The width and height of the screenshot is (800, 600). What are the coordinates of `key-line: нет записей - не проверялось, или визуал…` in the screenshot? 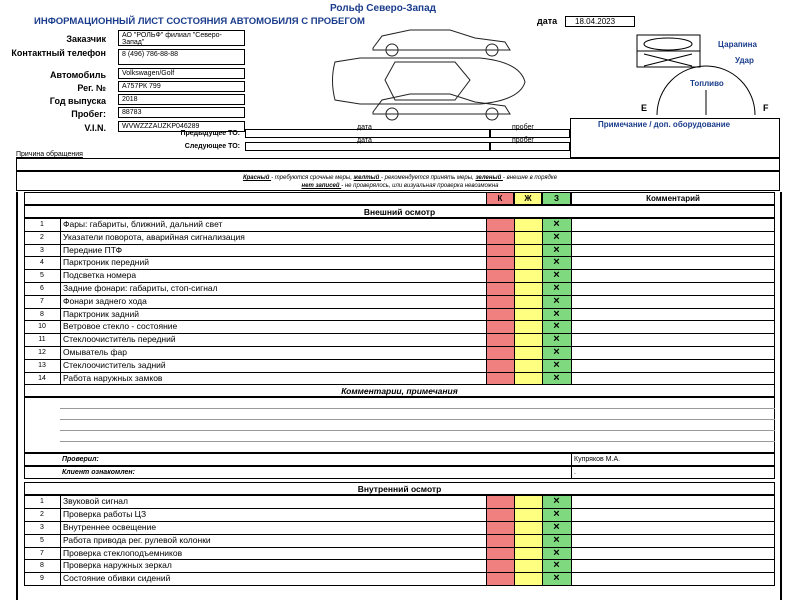 It's located at (400, 186).